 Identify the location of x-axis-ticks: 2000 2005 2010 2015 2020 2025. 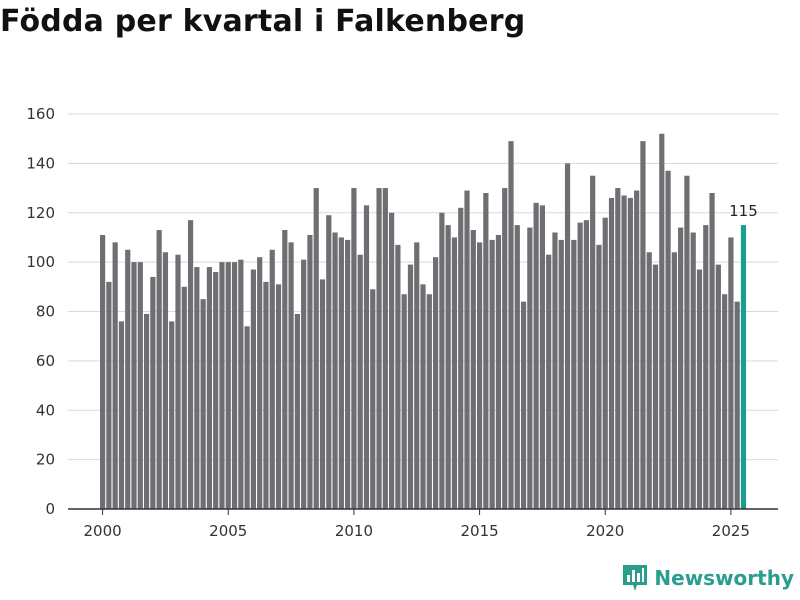
(417, 524).